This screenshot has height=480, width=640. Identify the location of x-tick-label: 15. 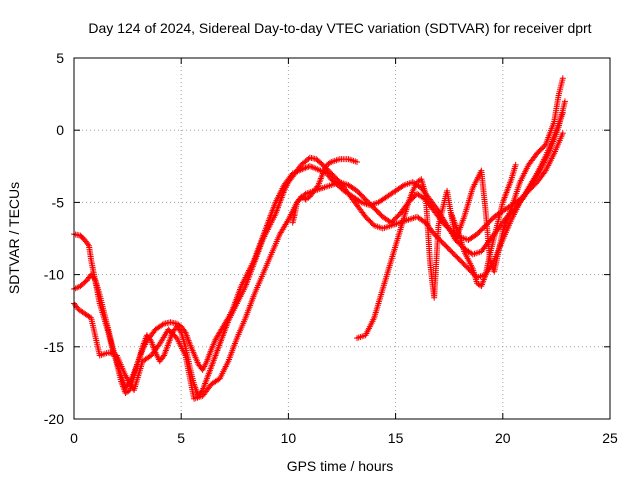
(396, 438).